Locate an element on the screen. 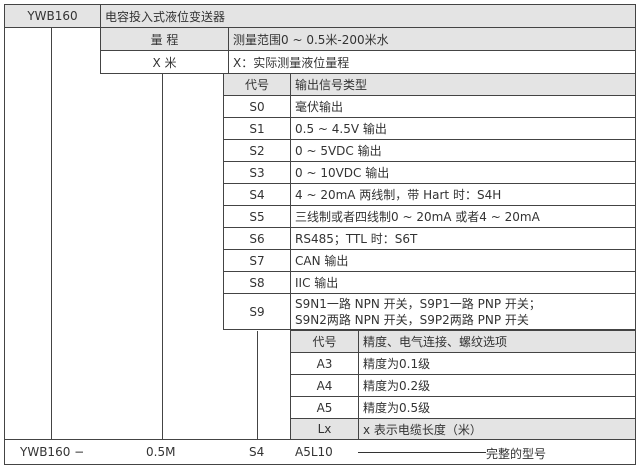 The width and height of the screenshot is (640, 467). range-code-desc: X：实际测量液位量程 is located at coordinates (432, 62).